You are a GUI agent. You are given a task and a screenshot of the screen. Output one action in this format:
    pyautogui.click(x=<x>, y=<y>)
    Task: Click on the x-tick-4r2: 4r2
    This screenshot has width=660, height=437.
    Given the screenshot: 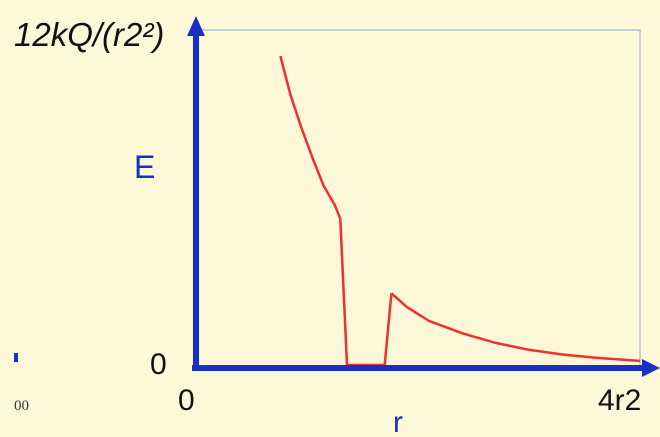 What is the action you would take?
    pyautogui.click(x=619, y=400)
    